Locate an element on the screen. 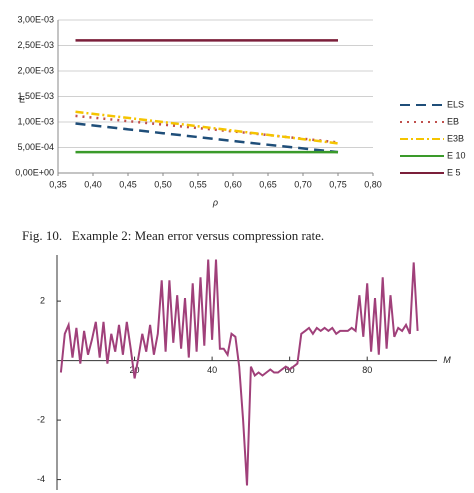  x-axis-label: ρ is located at coordinates (215, 202).